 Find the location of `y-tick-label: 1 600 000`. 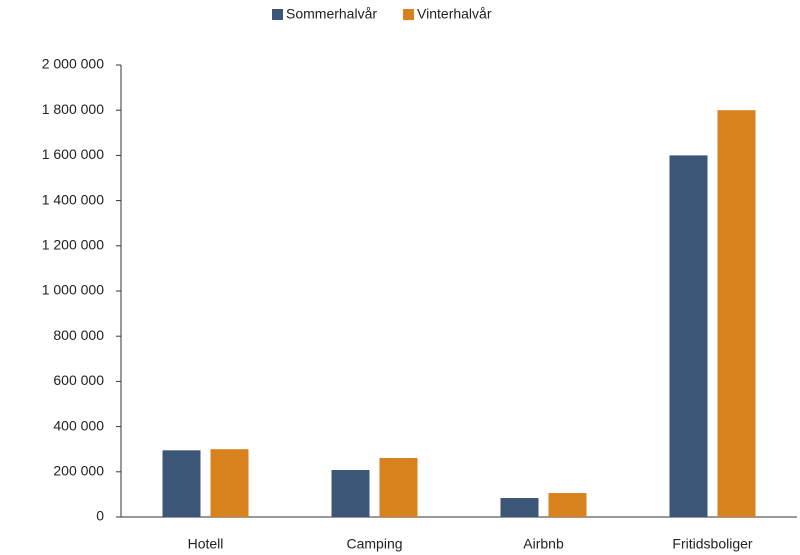

y-tick-label: 1 600 000 is located at coordinates (73, 154).